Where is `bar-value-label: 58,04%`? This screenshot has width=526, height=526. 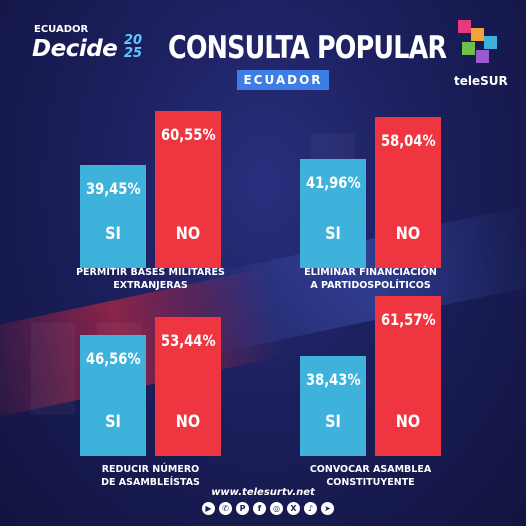 bar-value-label: 58,04% is located at coordinates (408, 141).